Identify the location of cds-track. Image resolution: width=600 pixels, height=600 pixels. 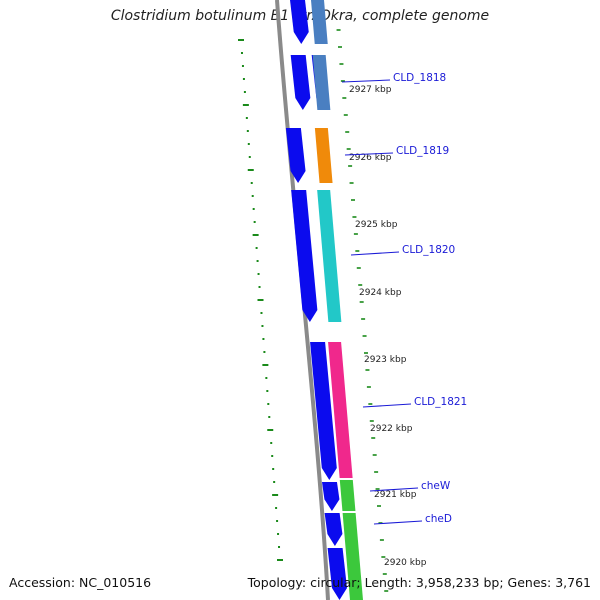
(316, 300).